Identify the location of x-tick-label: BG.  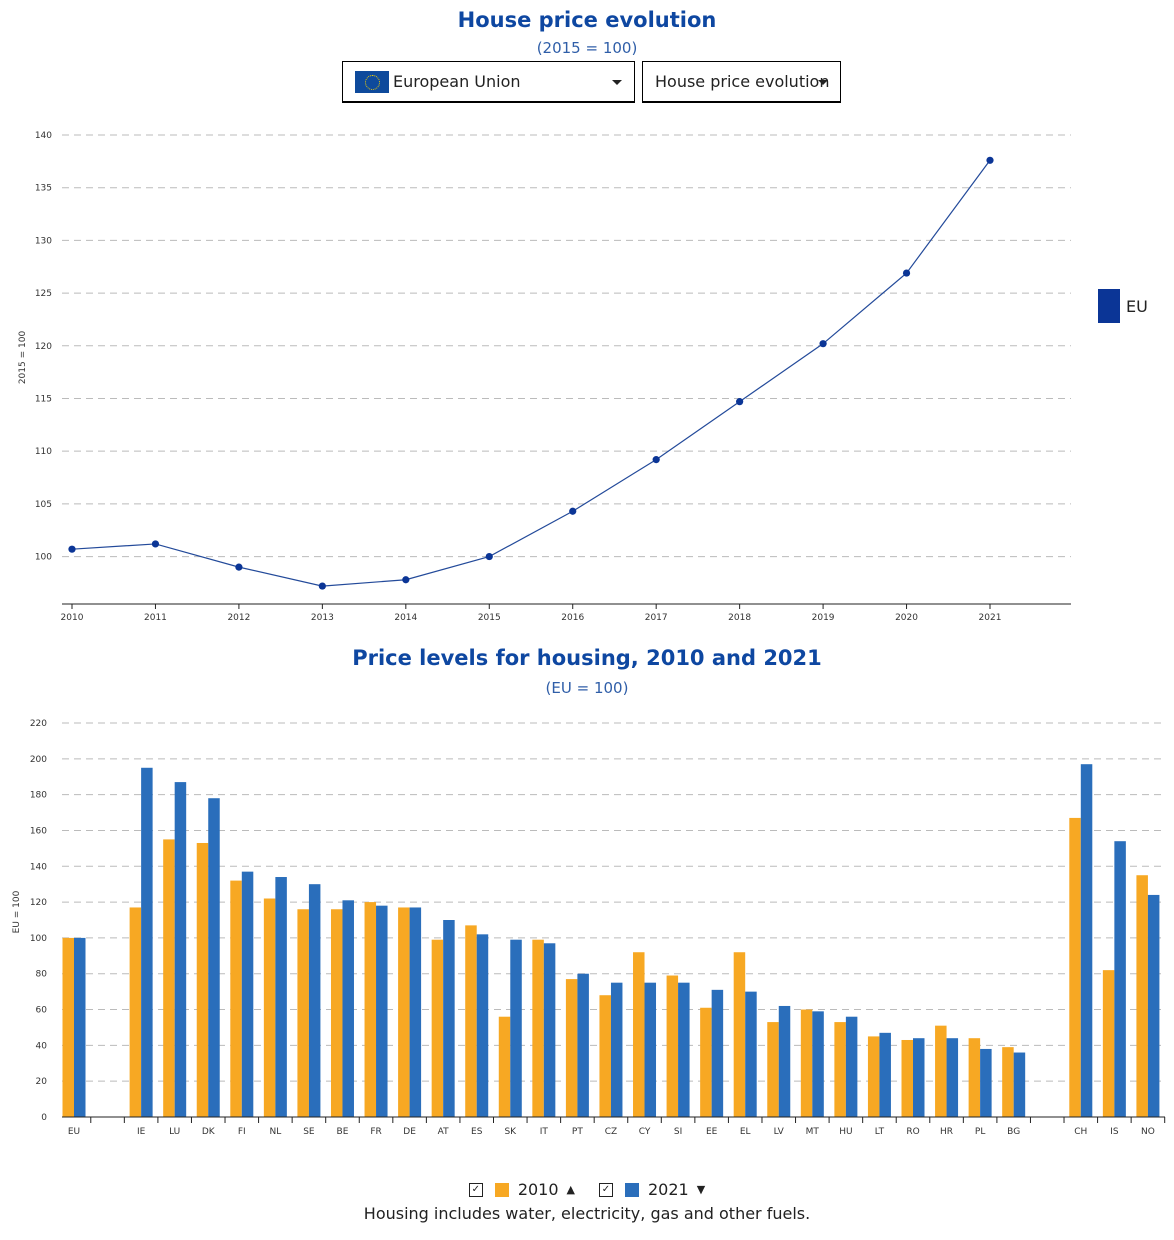
(1013, 1132).